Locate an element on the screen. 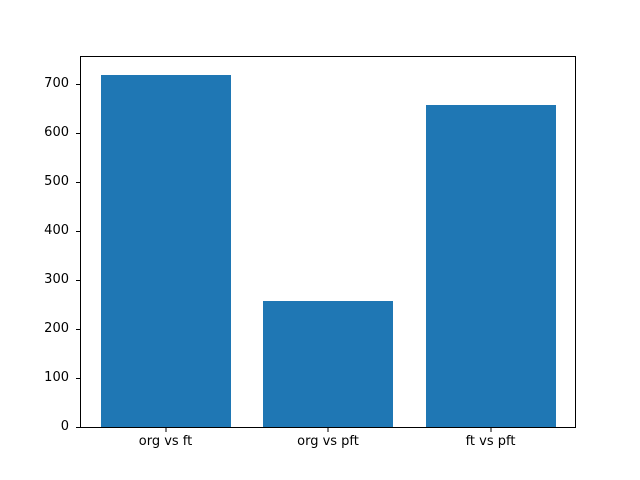 The height and width of the screenshot is (480, 640). y-tick-label: 300 is located at coordinates (56, 280).